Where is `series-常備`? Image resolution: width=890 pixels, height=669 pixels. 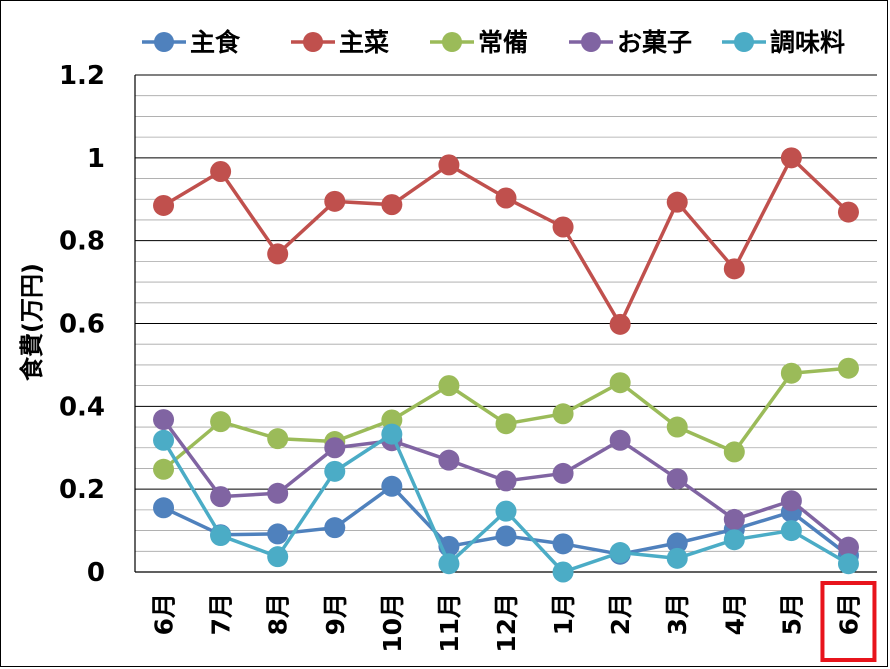
series-常備 is located at coordinates (506, 418).